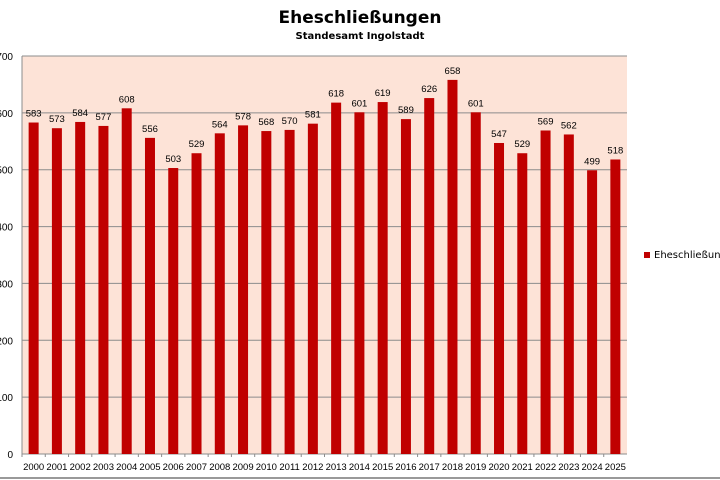 This screenshot has width=720, height=480. I want to click on data-label: 503, so click(173, 159).